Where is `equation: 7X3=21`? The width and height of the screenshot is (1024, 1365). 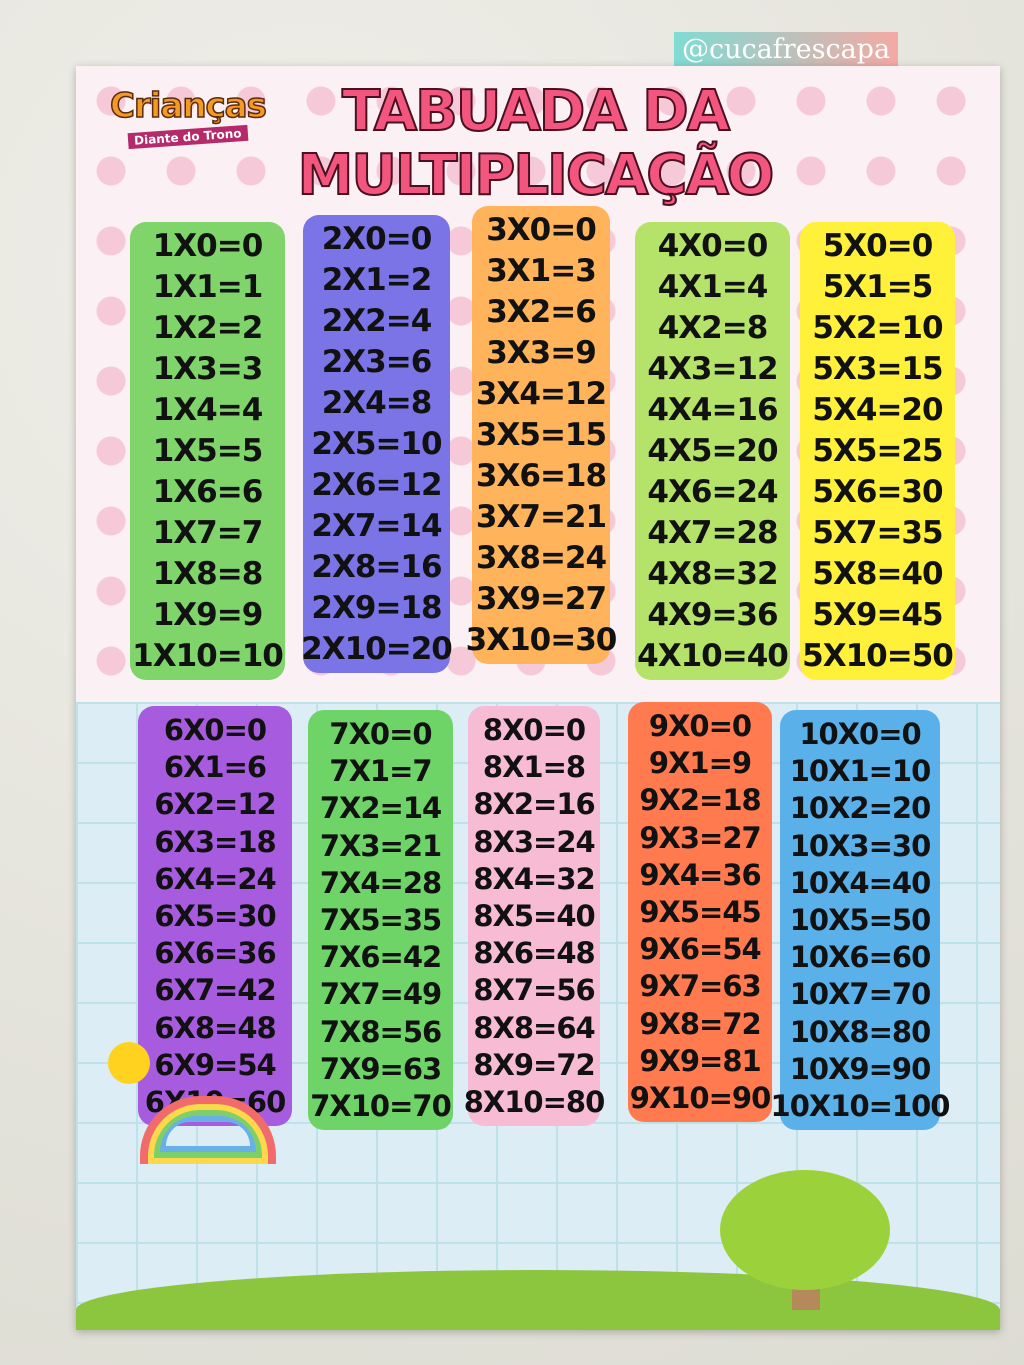 equation: 7X3=21 is located at coordinates (380, 845).